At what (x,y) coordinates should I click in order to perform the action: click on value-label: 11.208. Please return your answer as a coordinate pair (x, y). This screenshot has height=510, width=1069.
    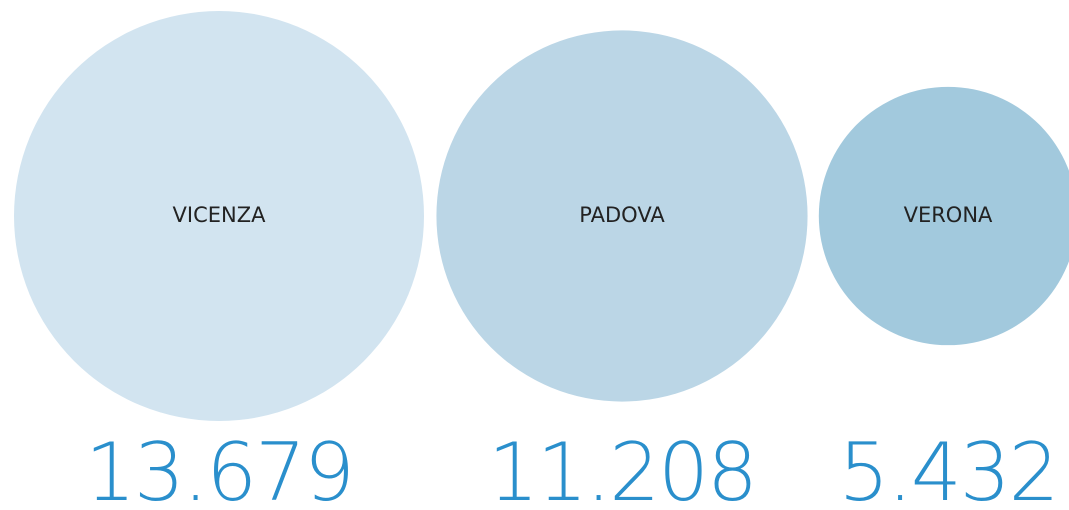
    Looking at the image, I should click on (622, 468).